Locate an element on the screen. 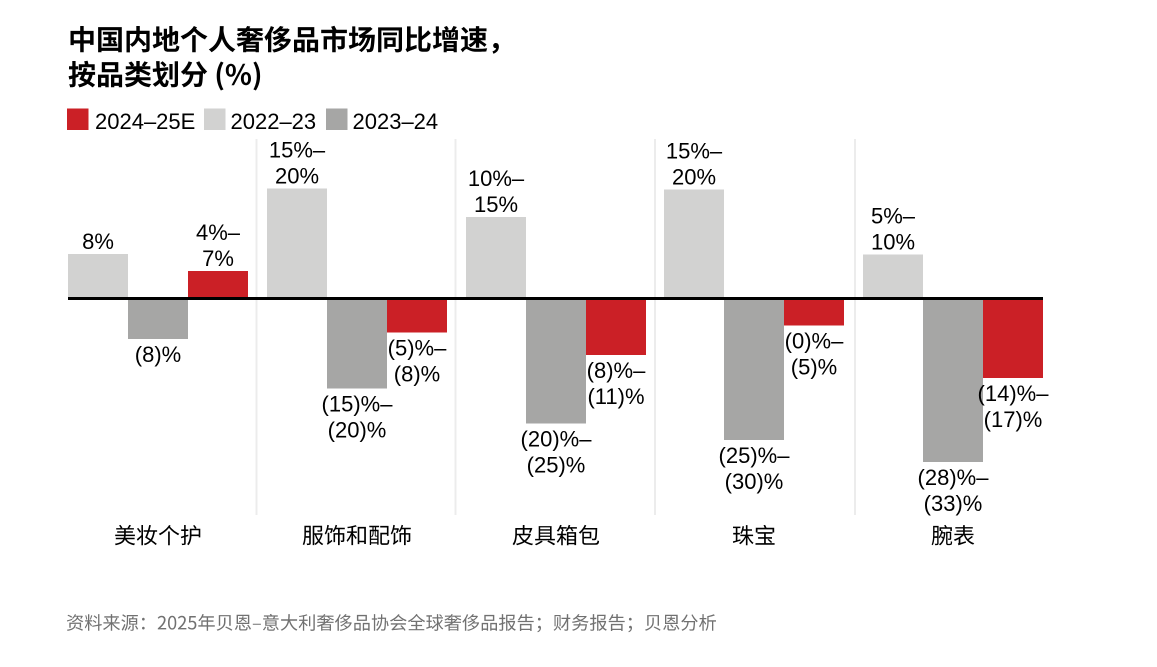 This screenshot has width=1157, height=667. svg-text: (0)%– is located at coordinates (814, 341).